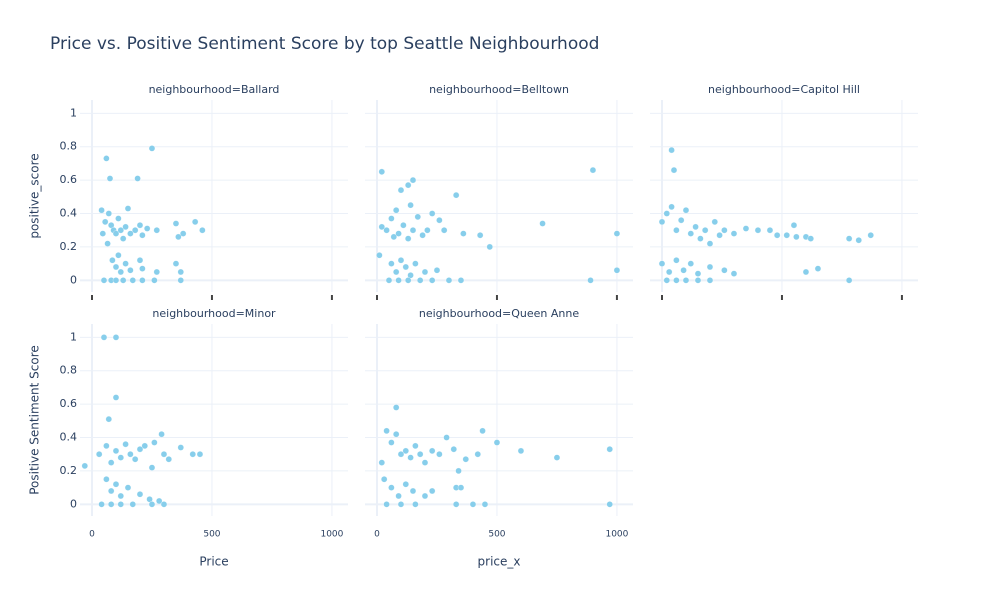 This screenshot has height=600, width=1000. Describe the element at coordinates (69, 437) in the screenshot. I see `y-tick-label: 0.4` at that location.